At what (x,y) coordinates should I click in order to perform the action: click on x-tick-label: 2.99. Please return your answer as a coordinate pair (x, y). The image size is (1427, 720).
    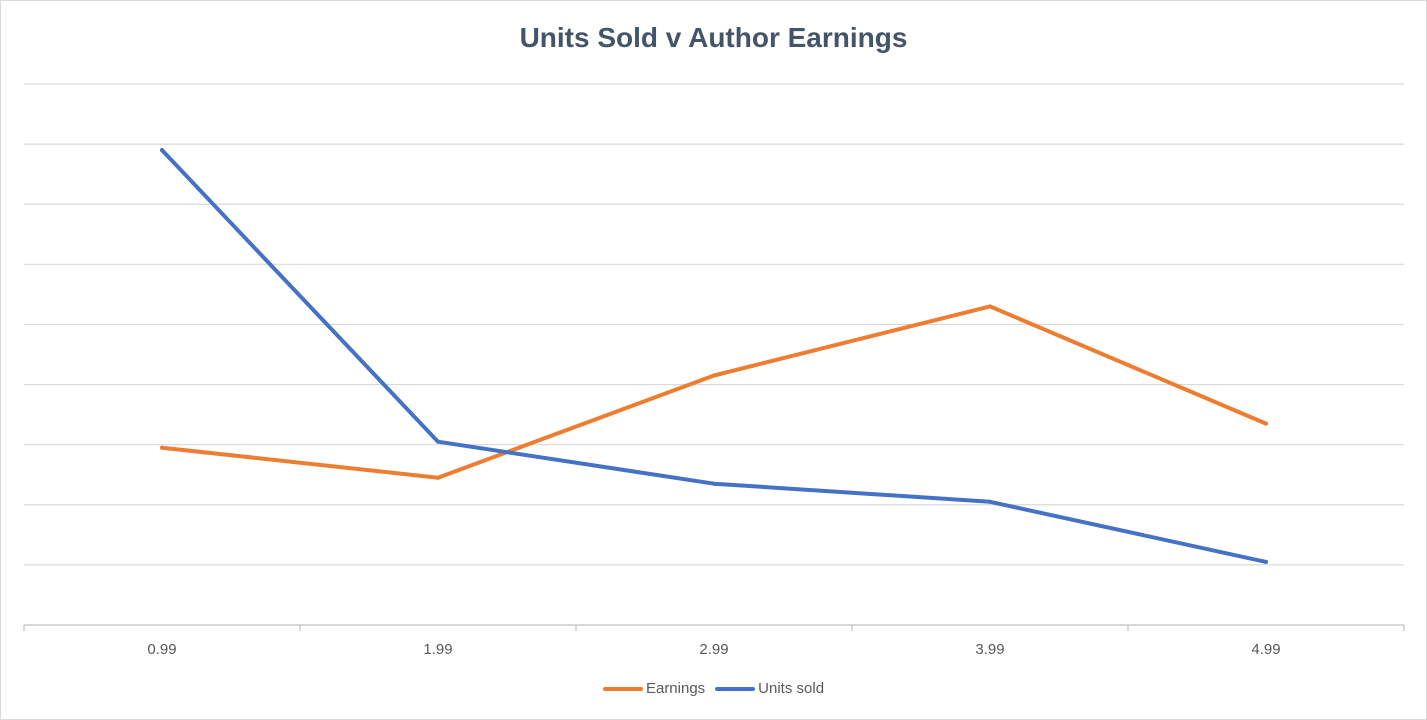
    Looking at the image, I should click on (713, 649).